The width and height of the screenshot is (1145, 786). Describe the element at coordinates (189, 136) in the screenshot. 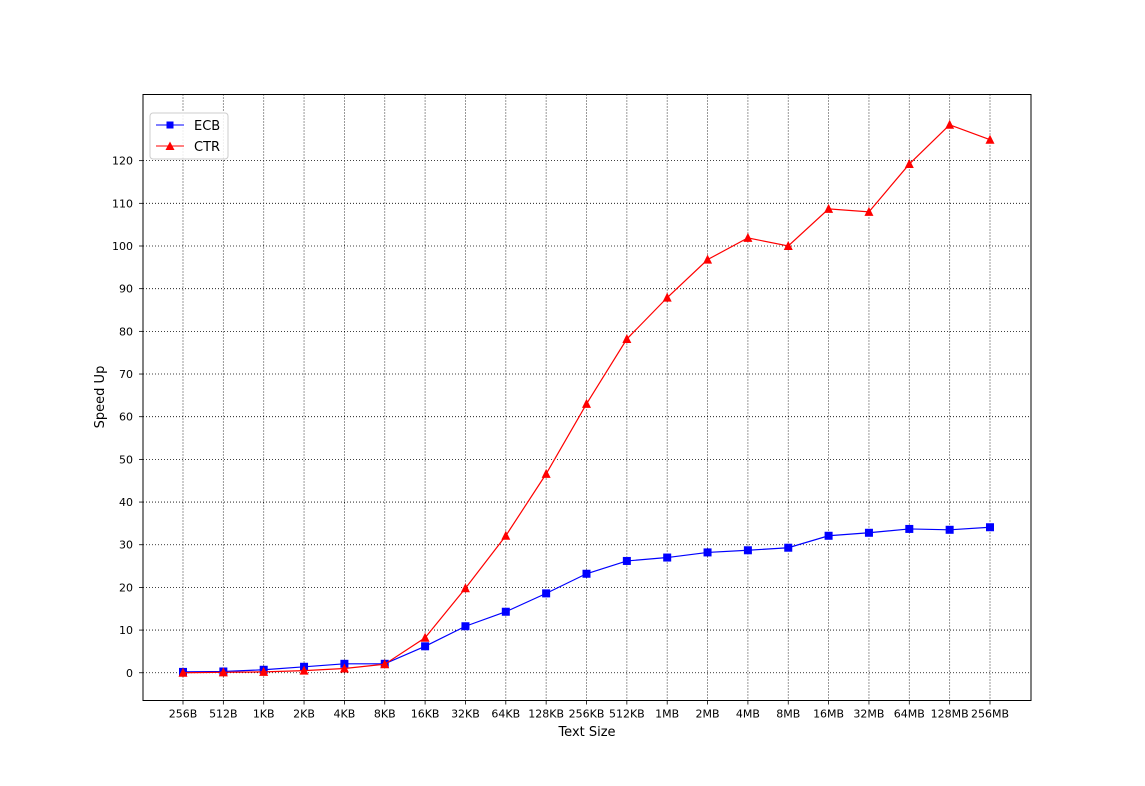

I see `legend: ECB CTR` at that location.